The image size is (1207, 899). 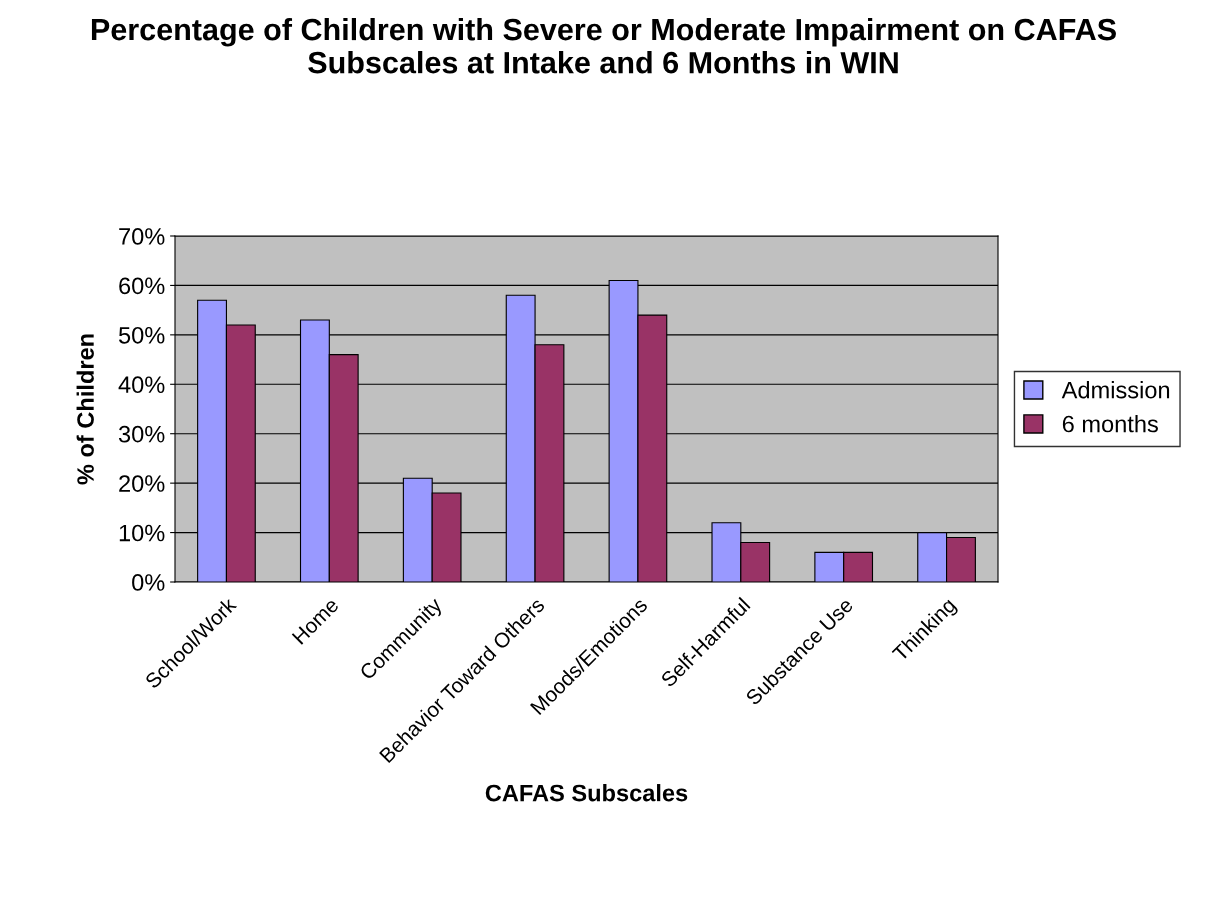 I want to click on y-tick-label: 0%, so click(x=148, y=582).